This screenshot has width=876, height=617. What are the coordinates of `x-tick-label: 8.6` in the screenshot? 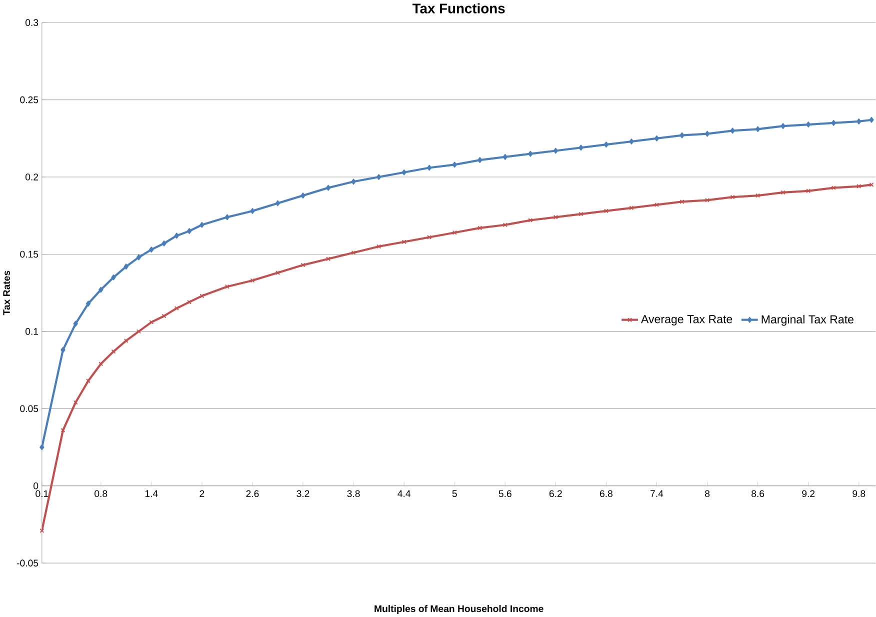 It's located at (758, 493).